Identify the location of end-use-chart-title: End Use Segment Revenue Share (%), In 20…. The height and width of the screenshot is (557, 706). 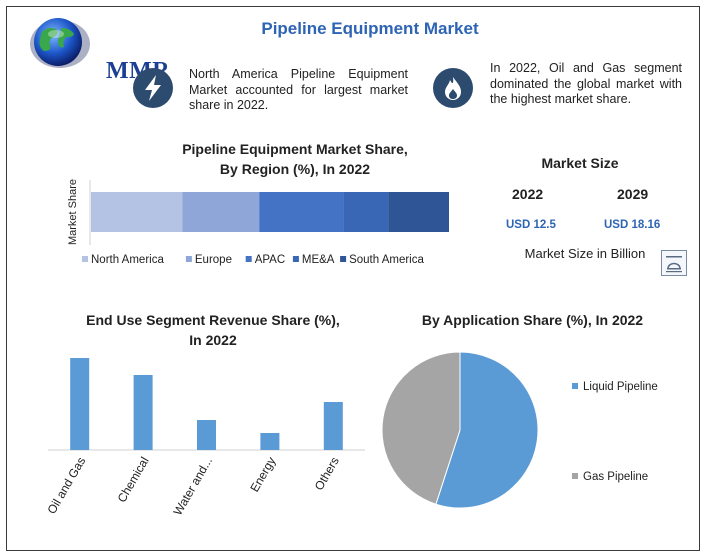
(213, 330).